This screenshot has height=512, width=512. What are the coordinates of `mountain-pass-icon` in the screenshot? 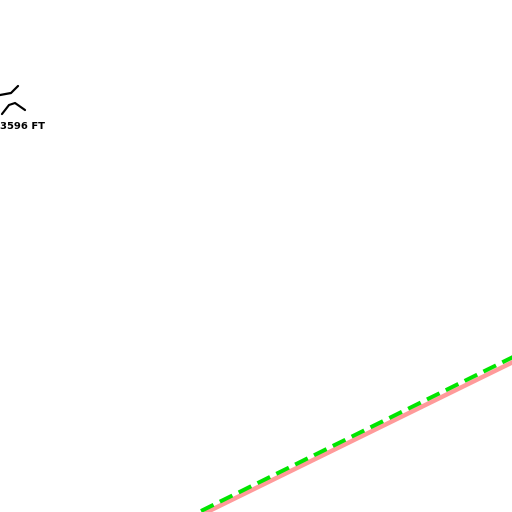 It's located at (13, 100).